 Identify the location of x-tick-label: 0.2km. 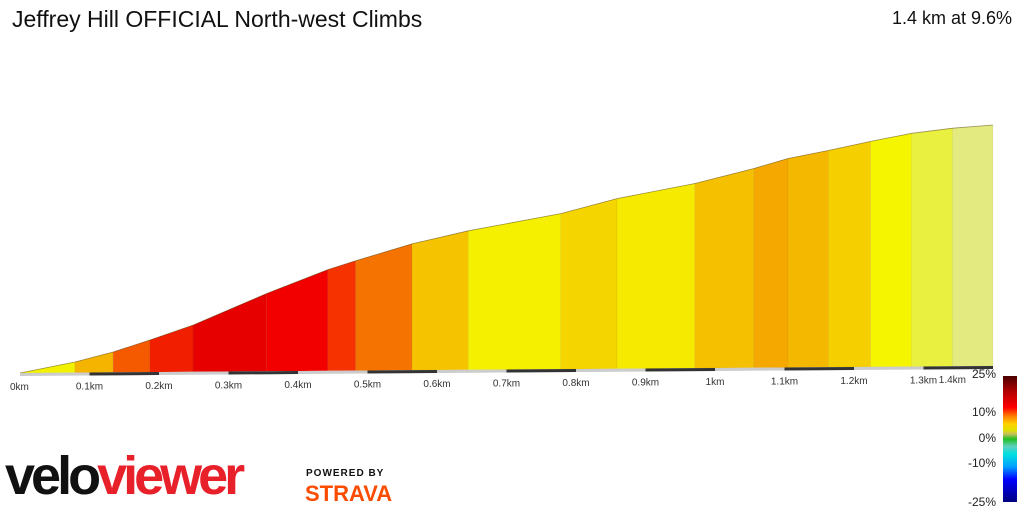
(158, 386).